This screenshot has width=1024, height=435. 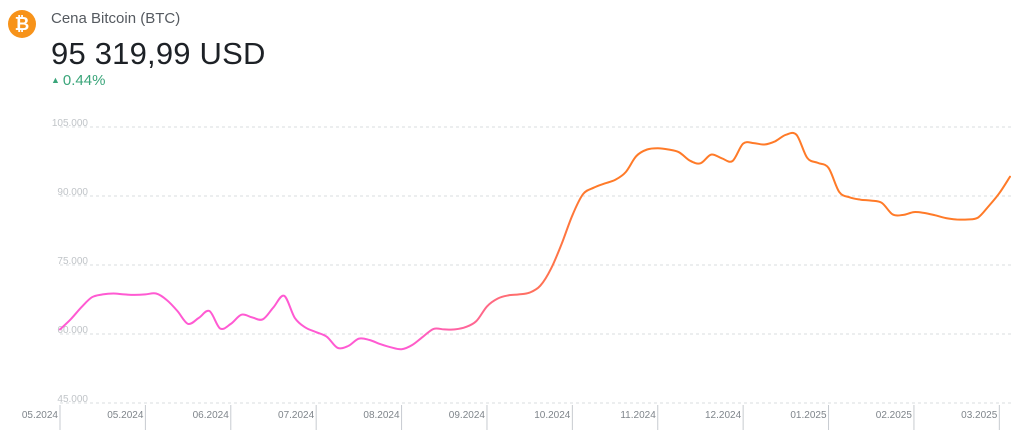 I want to click on y-tick-label: 45.000, so click(x=72, y=399).